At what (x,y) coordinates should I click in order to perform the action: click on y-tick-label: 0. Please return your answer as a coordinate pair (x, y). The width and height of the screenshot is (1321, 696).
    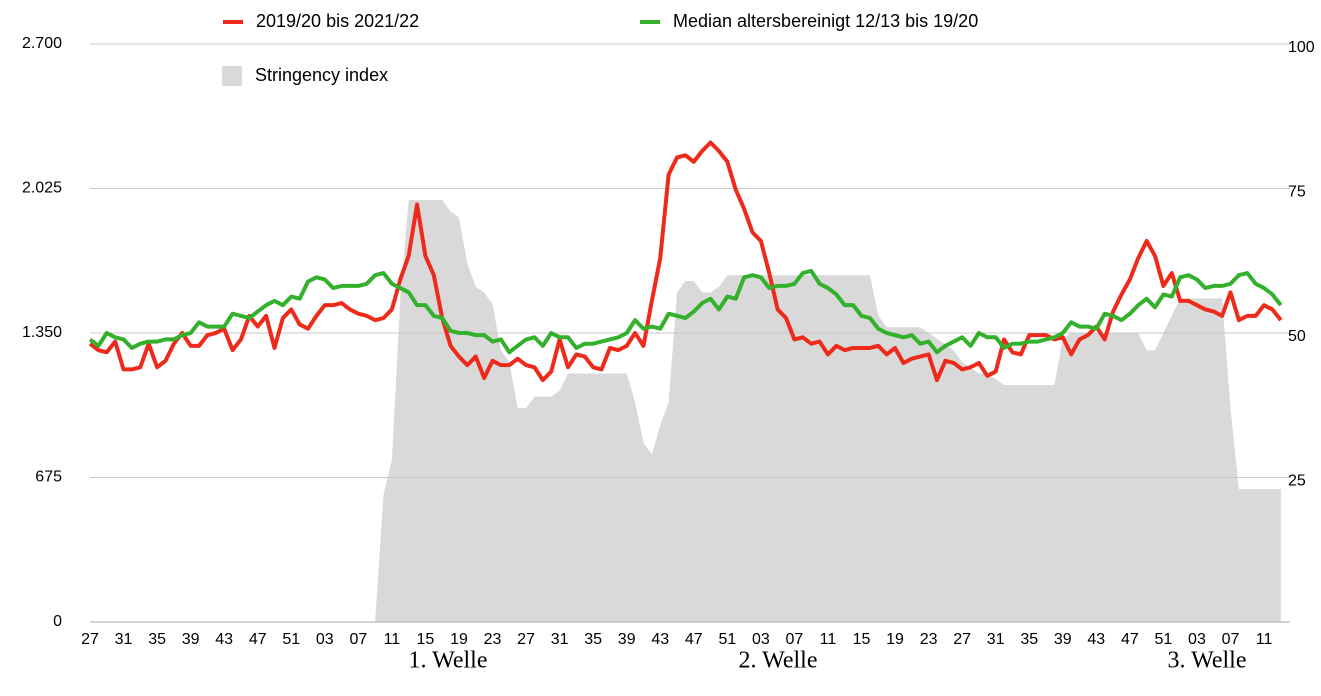
    Looking at the image, I should click on (57, 621).